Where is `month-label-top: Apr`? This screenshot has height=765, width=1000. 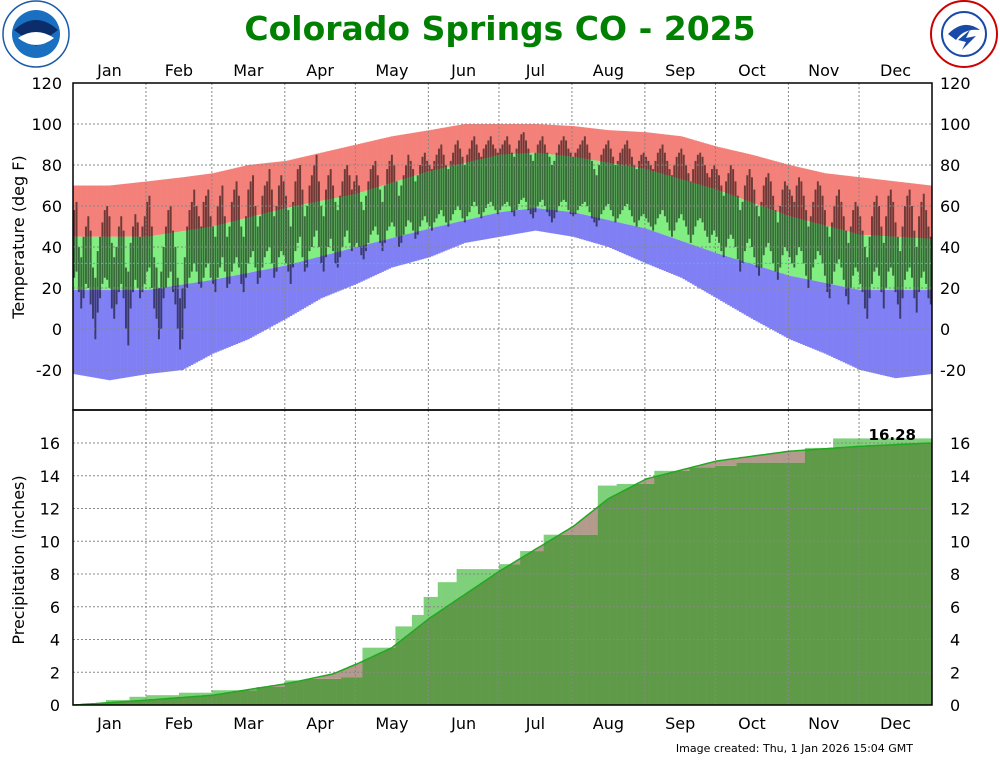 month-label-top: Apr is located at coordinates (320, 70).